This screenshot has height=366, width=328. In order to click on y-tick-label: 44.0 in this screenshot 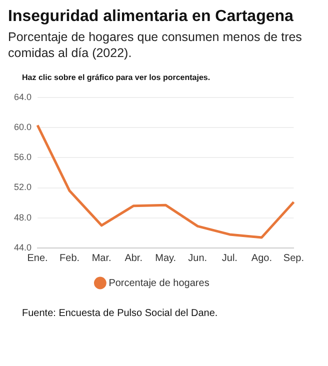, I will do `click(23, 247)`.